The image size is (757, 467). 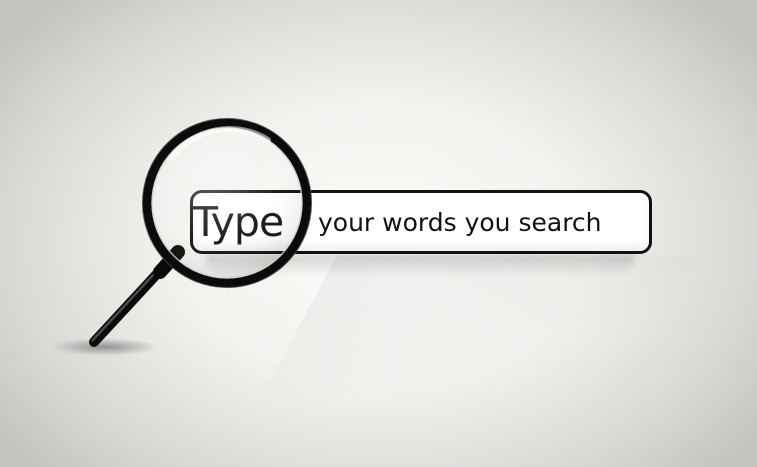 What do you see at coordinates (420, 265) in the screenshot?
I see `search-bar-shadow` at bounding box center [420, 265].